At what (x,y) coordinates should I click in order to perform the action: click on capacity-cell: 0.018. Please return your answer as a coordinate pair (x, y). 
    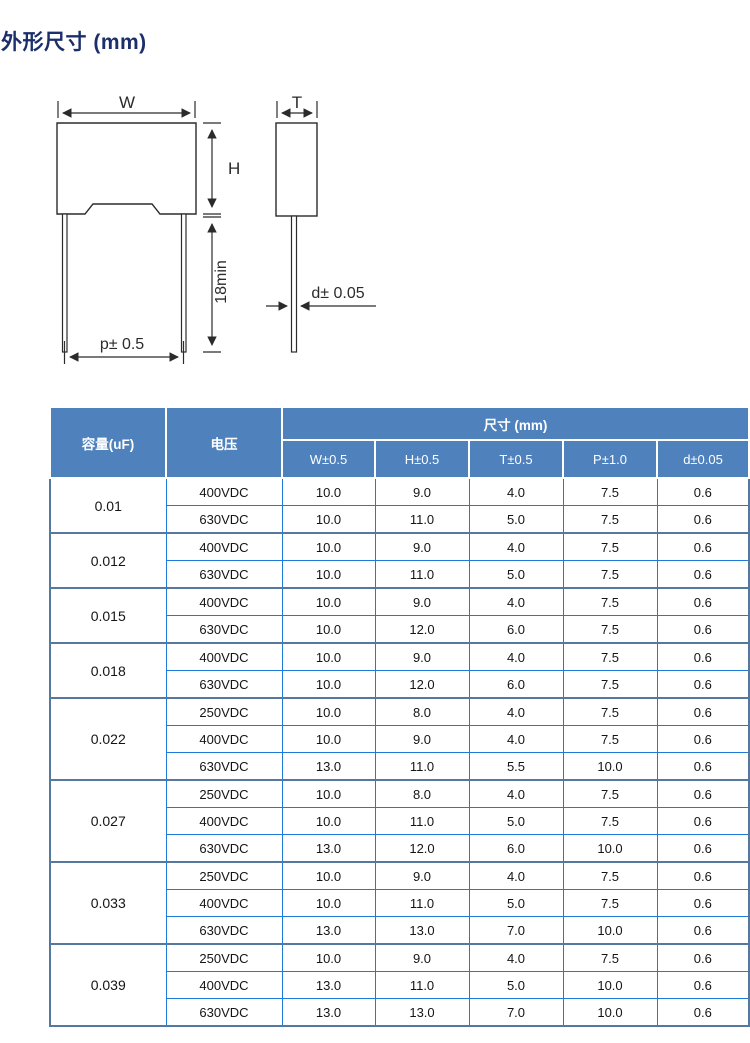
    Looking at the image, I should click on (108, 670).